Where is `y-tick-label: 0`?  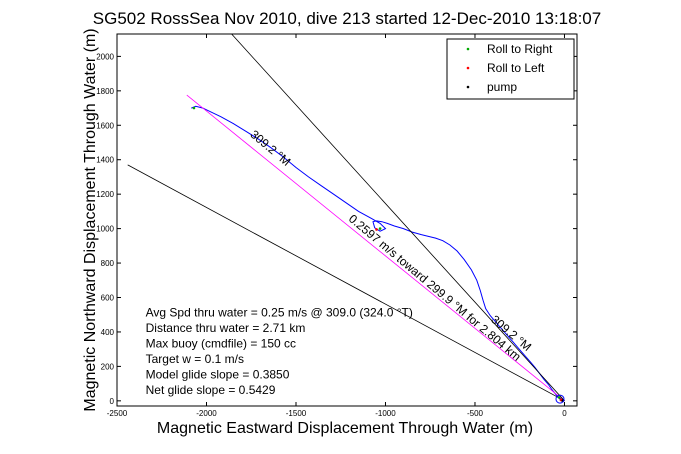
y-tick-label: 0 is located at coordinates (112, 401).